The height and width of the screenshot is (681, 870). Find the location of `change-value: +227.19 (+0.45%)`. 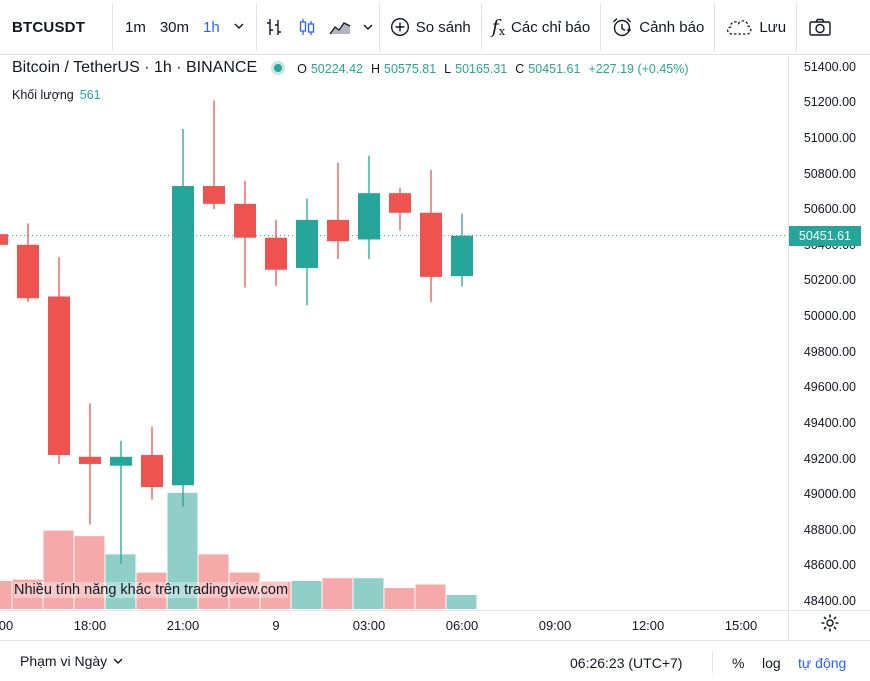

change-value: +227.19 (+0.45%) is located at coordinates (638, 69).